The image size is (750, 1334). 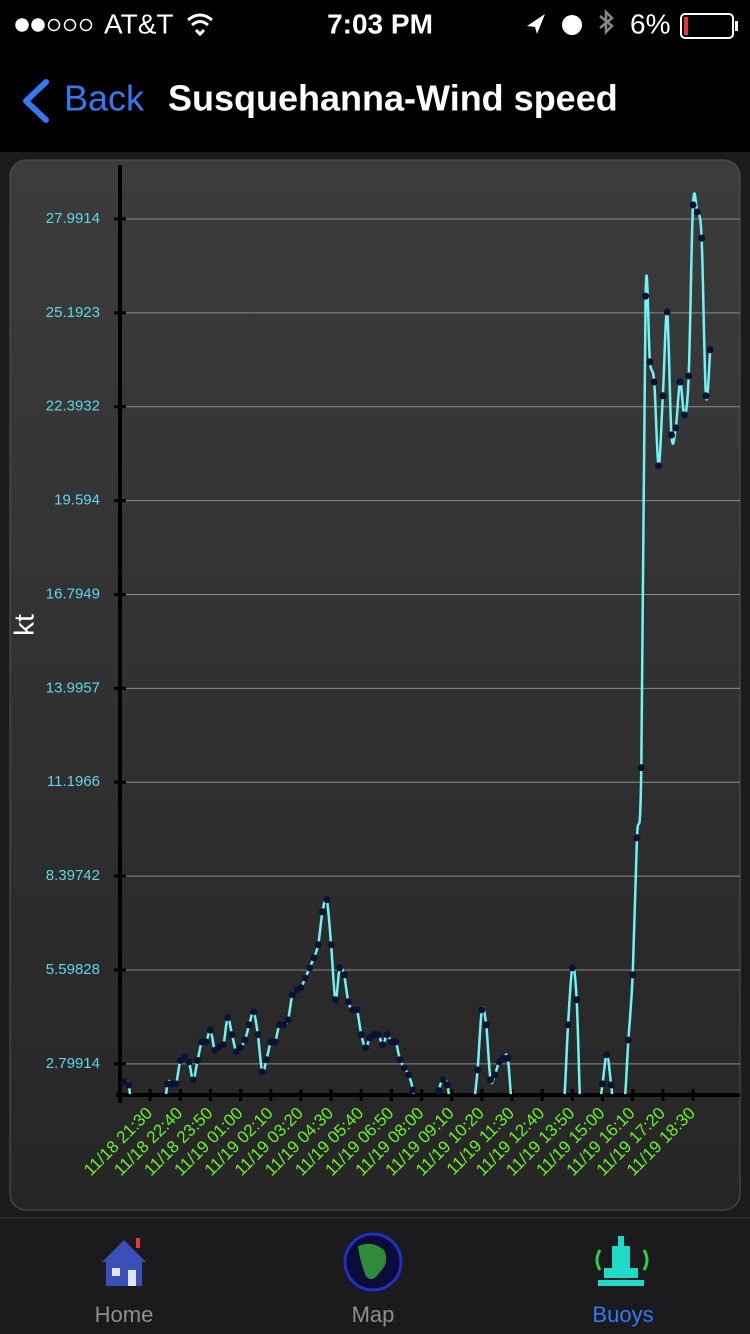 I want to click on y-tick-label: 8.39742, so click(x=73, y=875).